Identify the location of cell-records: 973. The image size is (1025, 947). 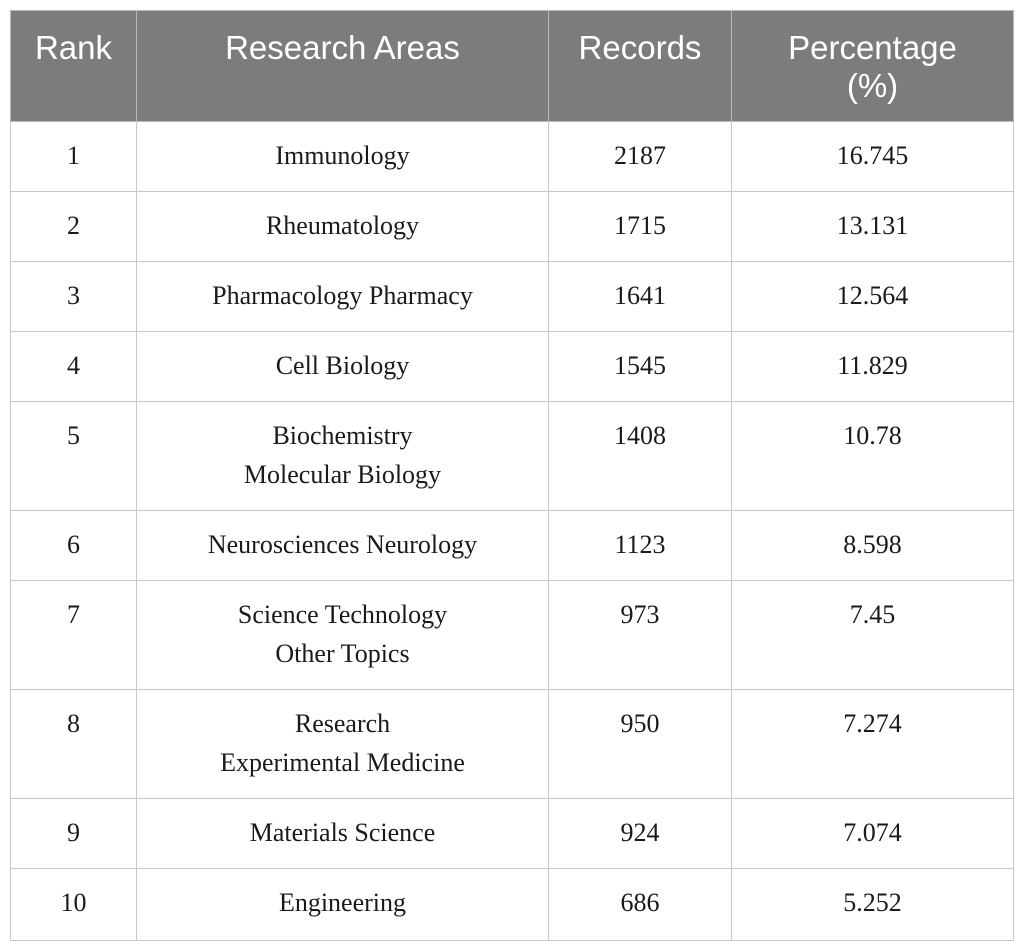
(640, 635).